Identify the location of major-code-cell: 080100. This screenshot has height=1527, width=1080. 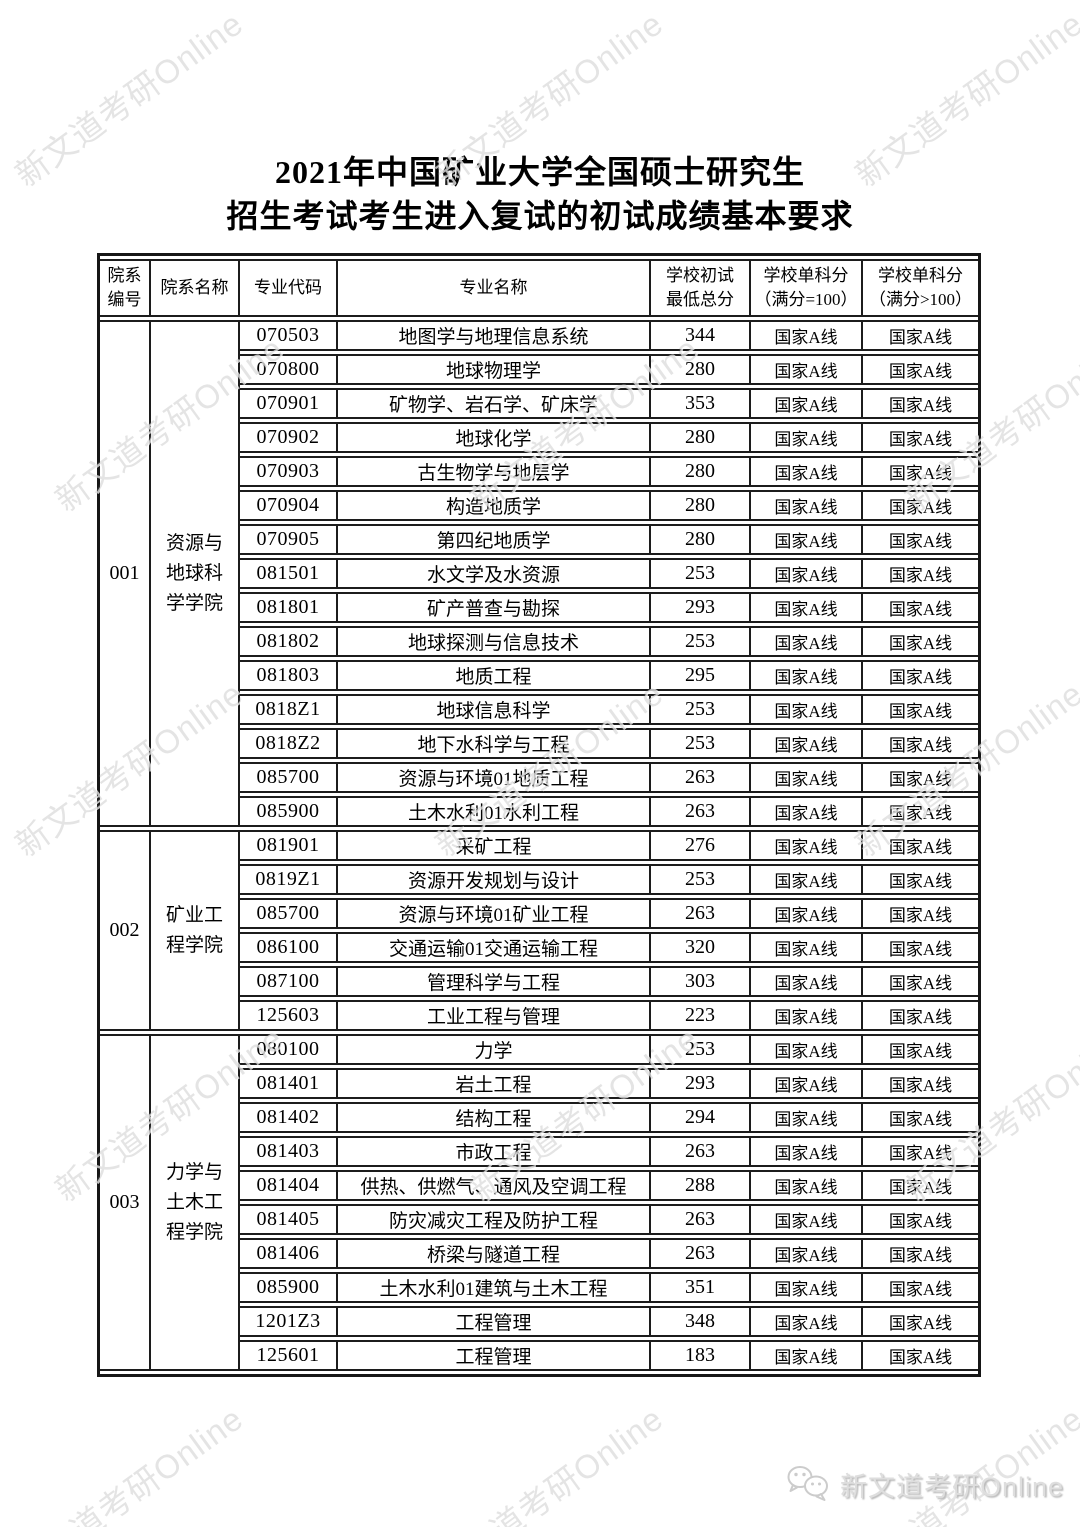
(289, 1049).